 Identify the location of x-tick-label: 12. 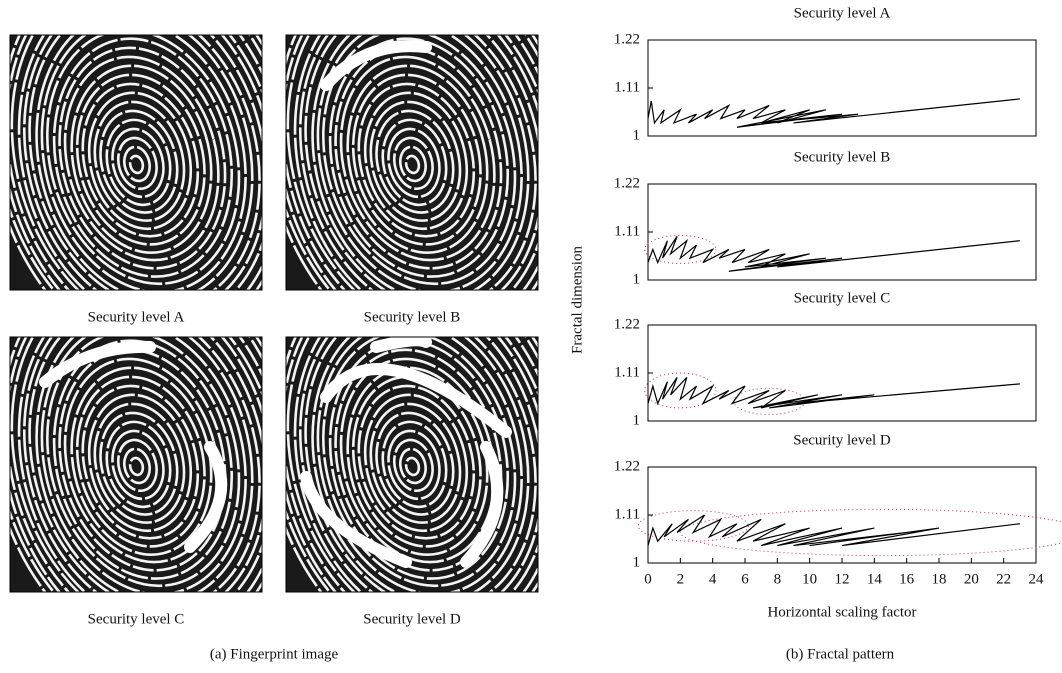
(842, 579).